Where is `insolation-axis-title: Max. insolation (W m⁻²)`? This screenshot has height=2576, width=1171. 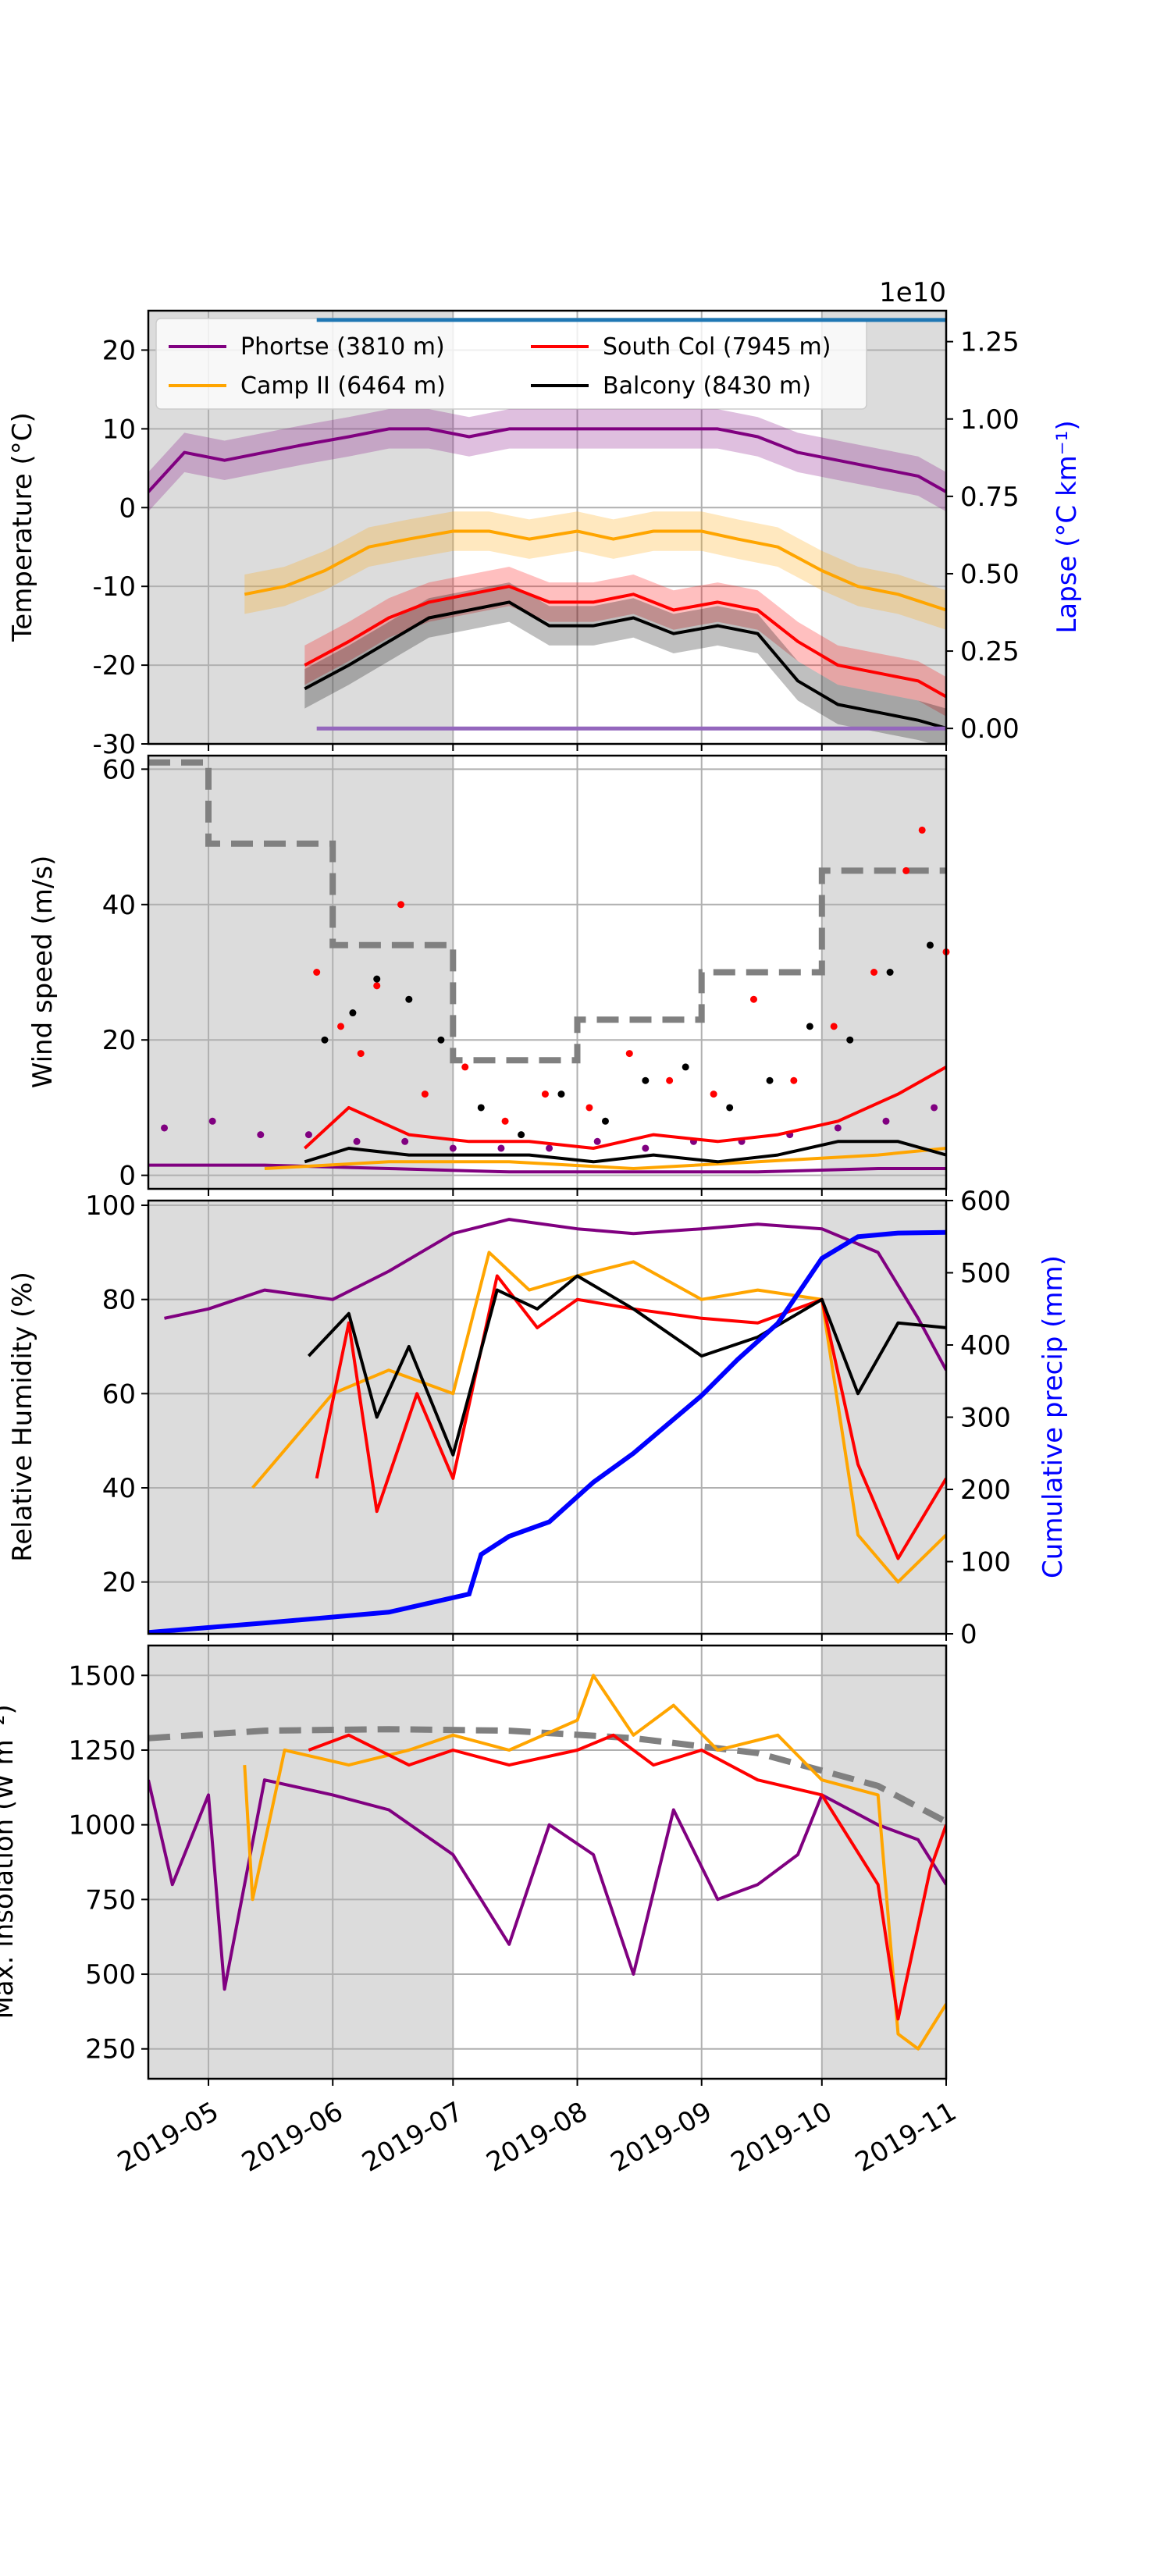 insolation-axis-title: Max. insolation (W m⁻²) is located at coordinates (10, 1861).